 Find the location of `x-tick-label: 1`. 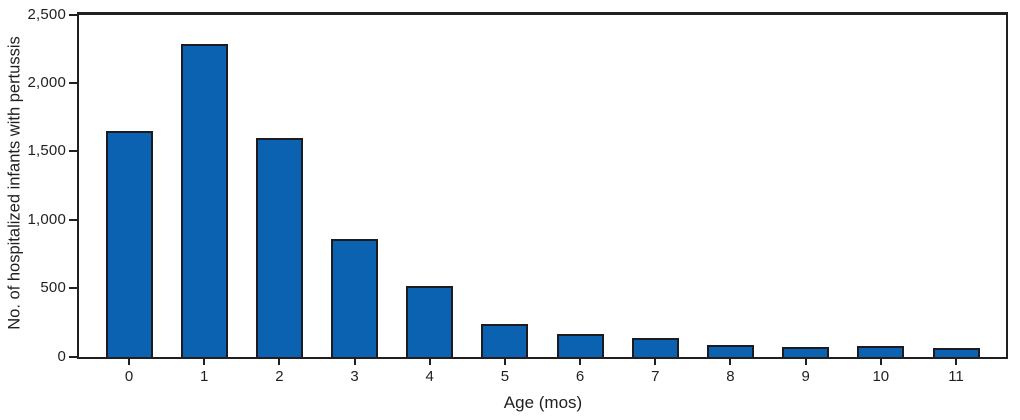

x-tick-label: 1 is located at coordinates (204, 376).